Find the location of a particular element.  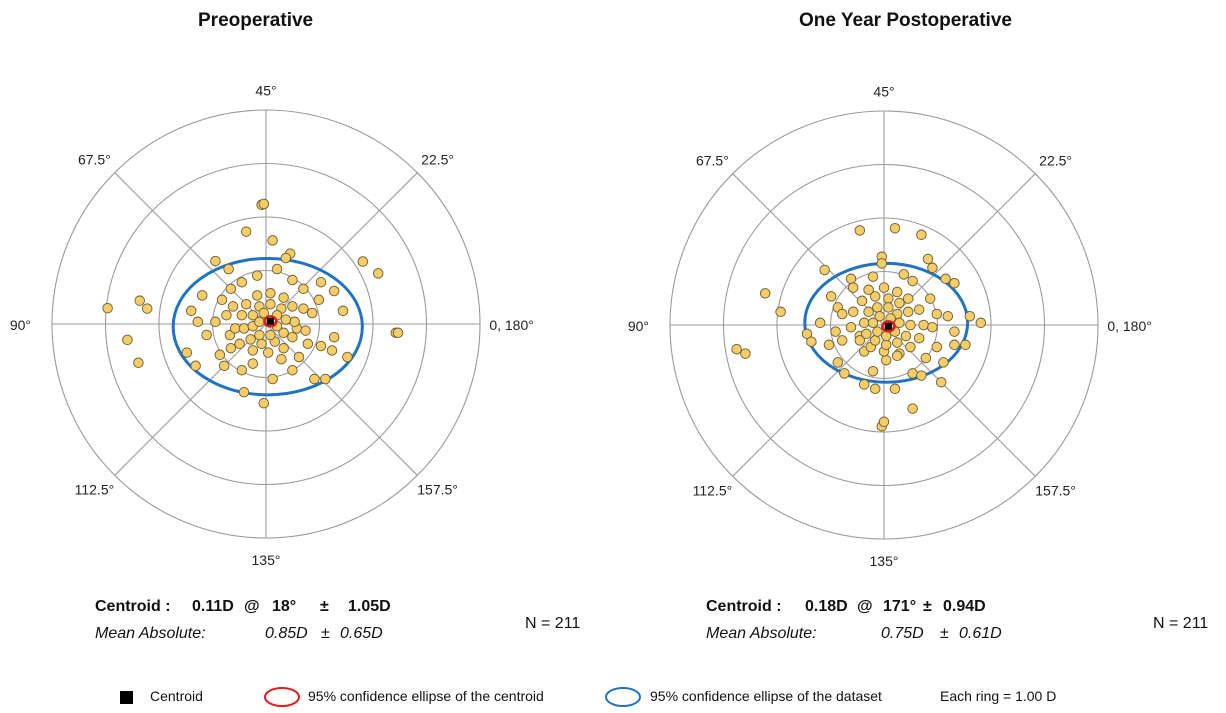

centroid-magnitude: 0.11D is located at coordinates (213, 606).